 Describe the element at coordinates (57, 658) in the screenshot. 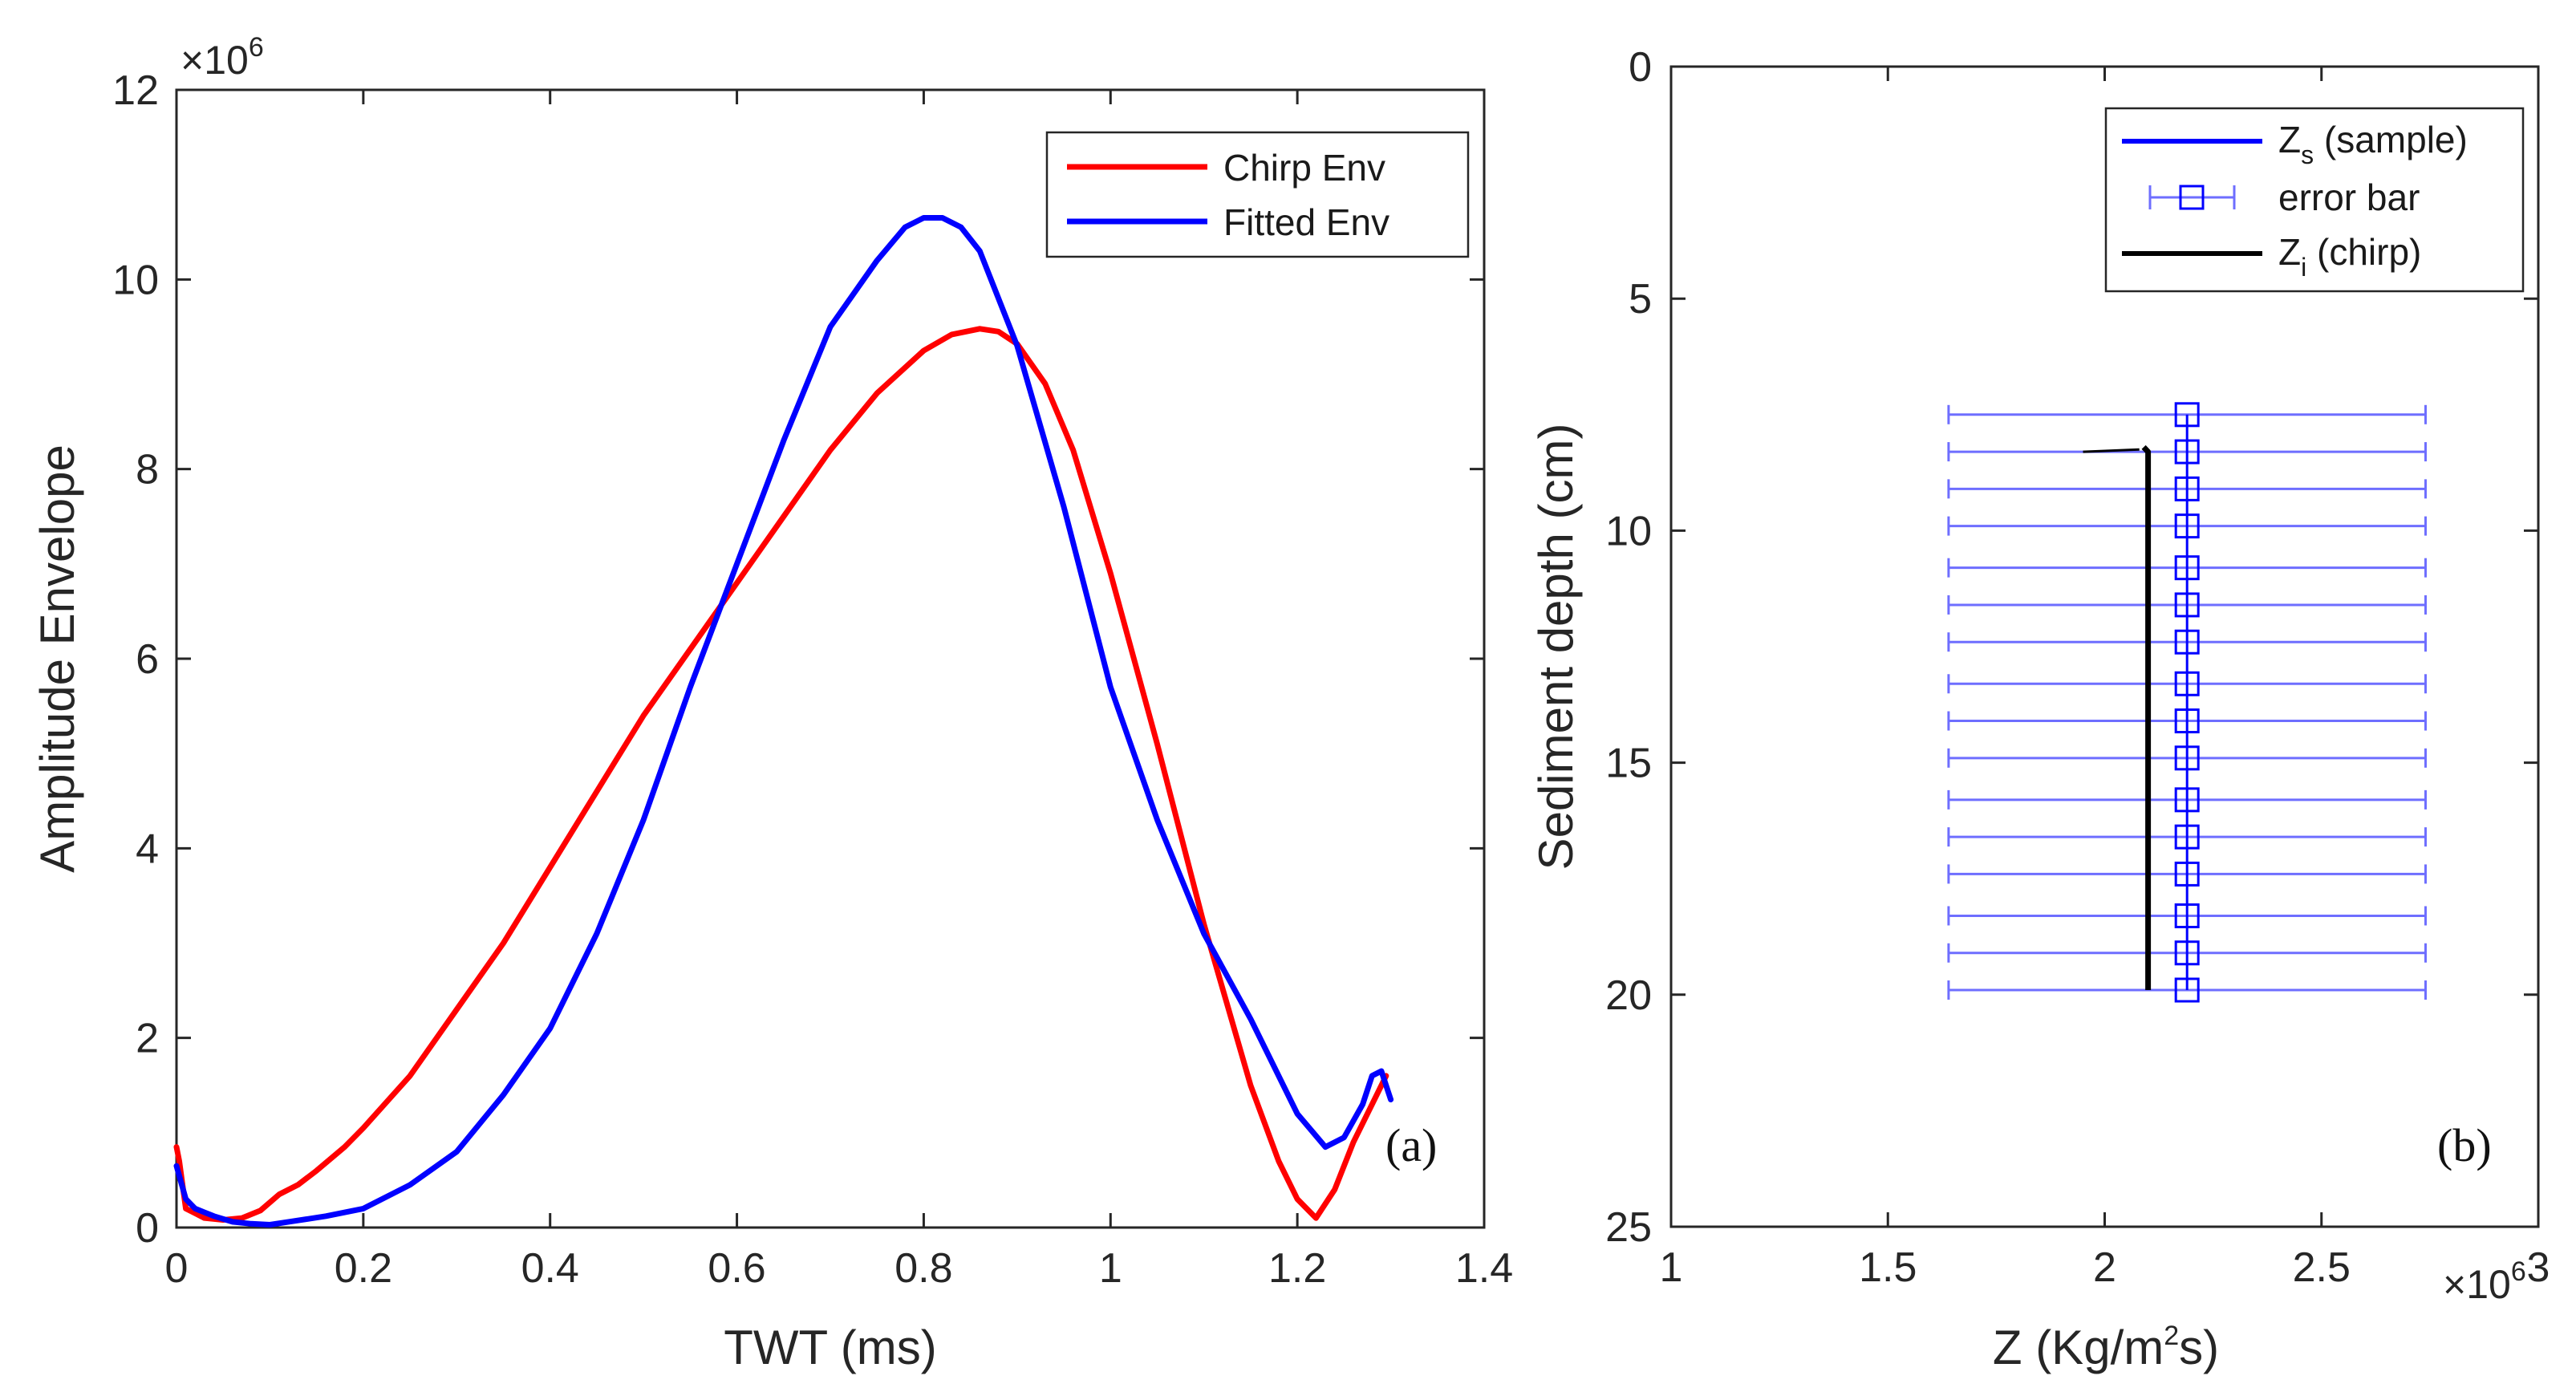

I see `panel-a-y-label: Amplitude Envelope` at that location.